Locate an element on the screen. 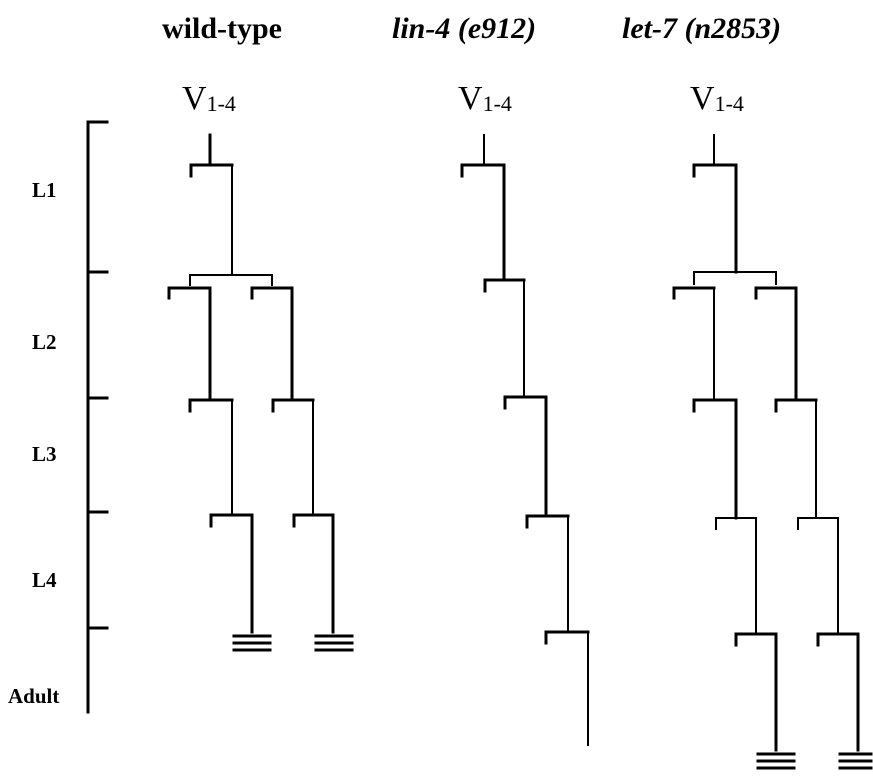  stage-label-adult: Adult is located at coordinates (34, 696).